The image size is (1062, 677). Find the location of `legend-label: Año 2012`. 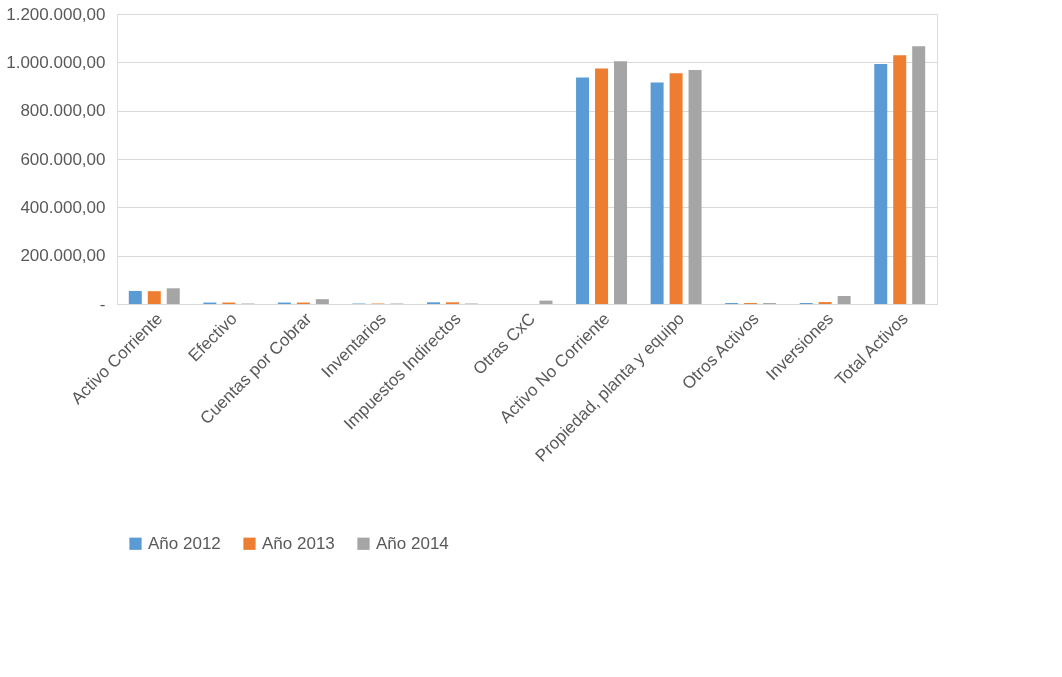

legend-label: Año 2012 is located at coordinates (184, 543).